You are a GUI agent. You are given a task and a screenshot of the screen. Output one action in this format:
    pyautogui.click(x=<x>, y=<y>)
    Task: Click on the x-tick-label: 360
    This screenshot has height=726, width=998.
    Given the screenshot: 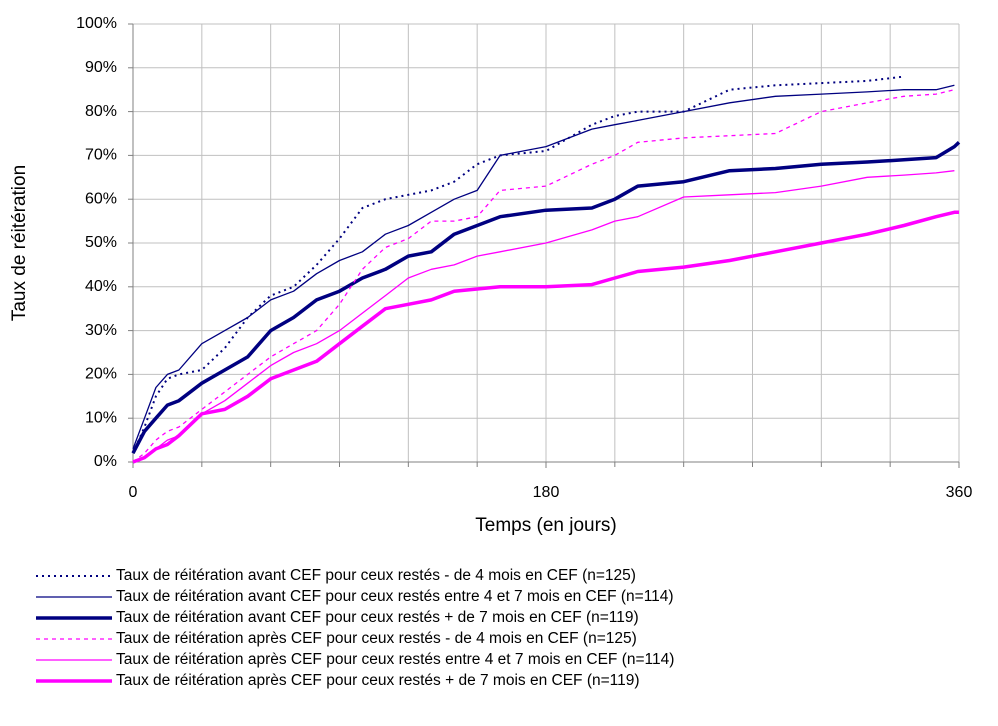 What is the action you would take?
    pyautogui.click(x=959, y=492)
    